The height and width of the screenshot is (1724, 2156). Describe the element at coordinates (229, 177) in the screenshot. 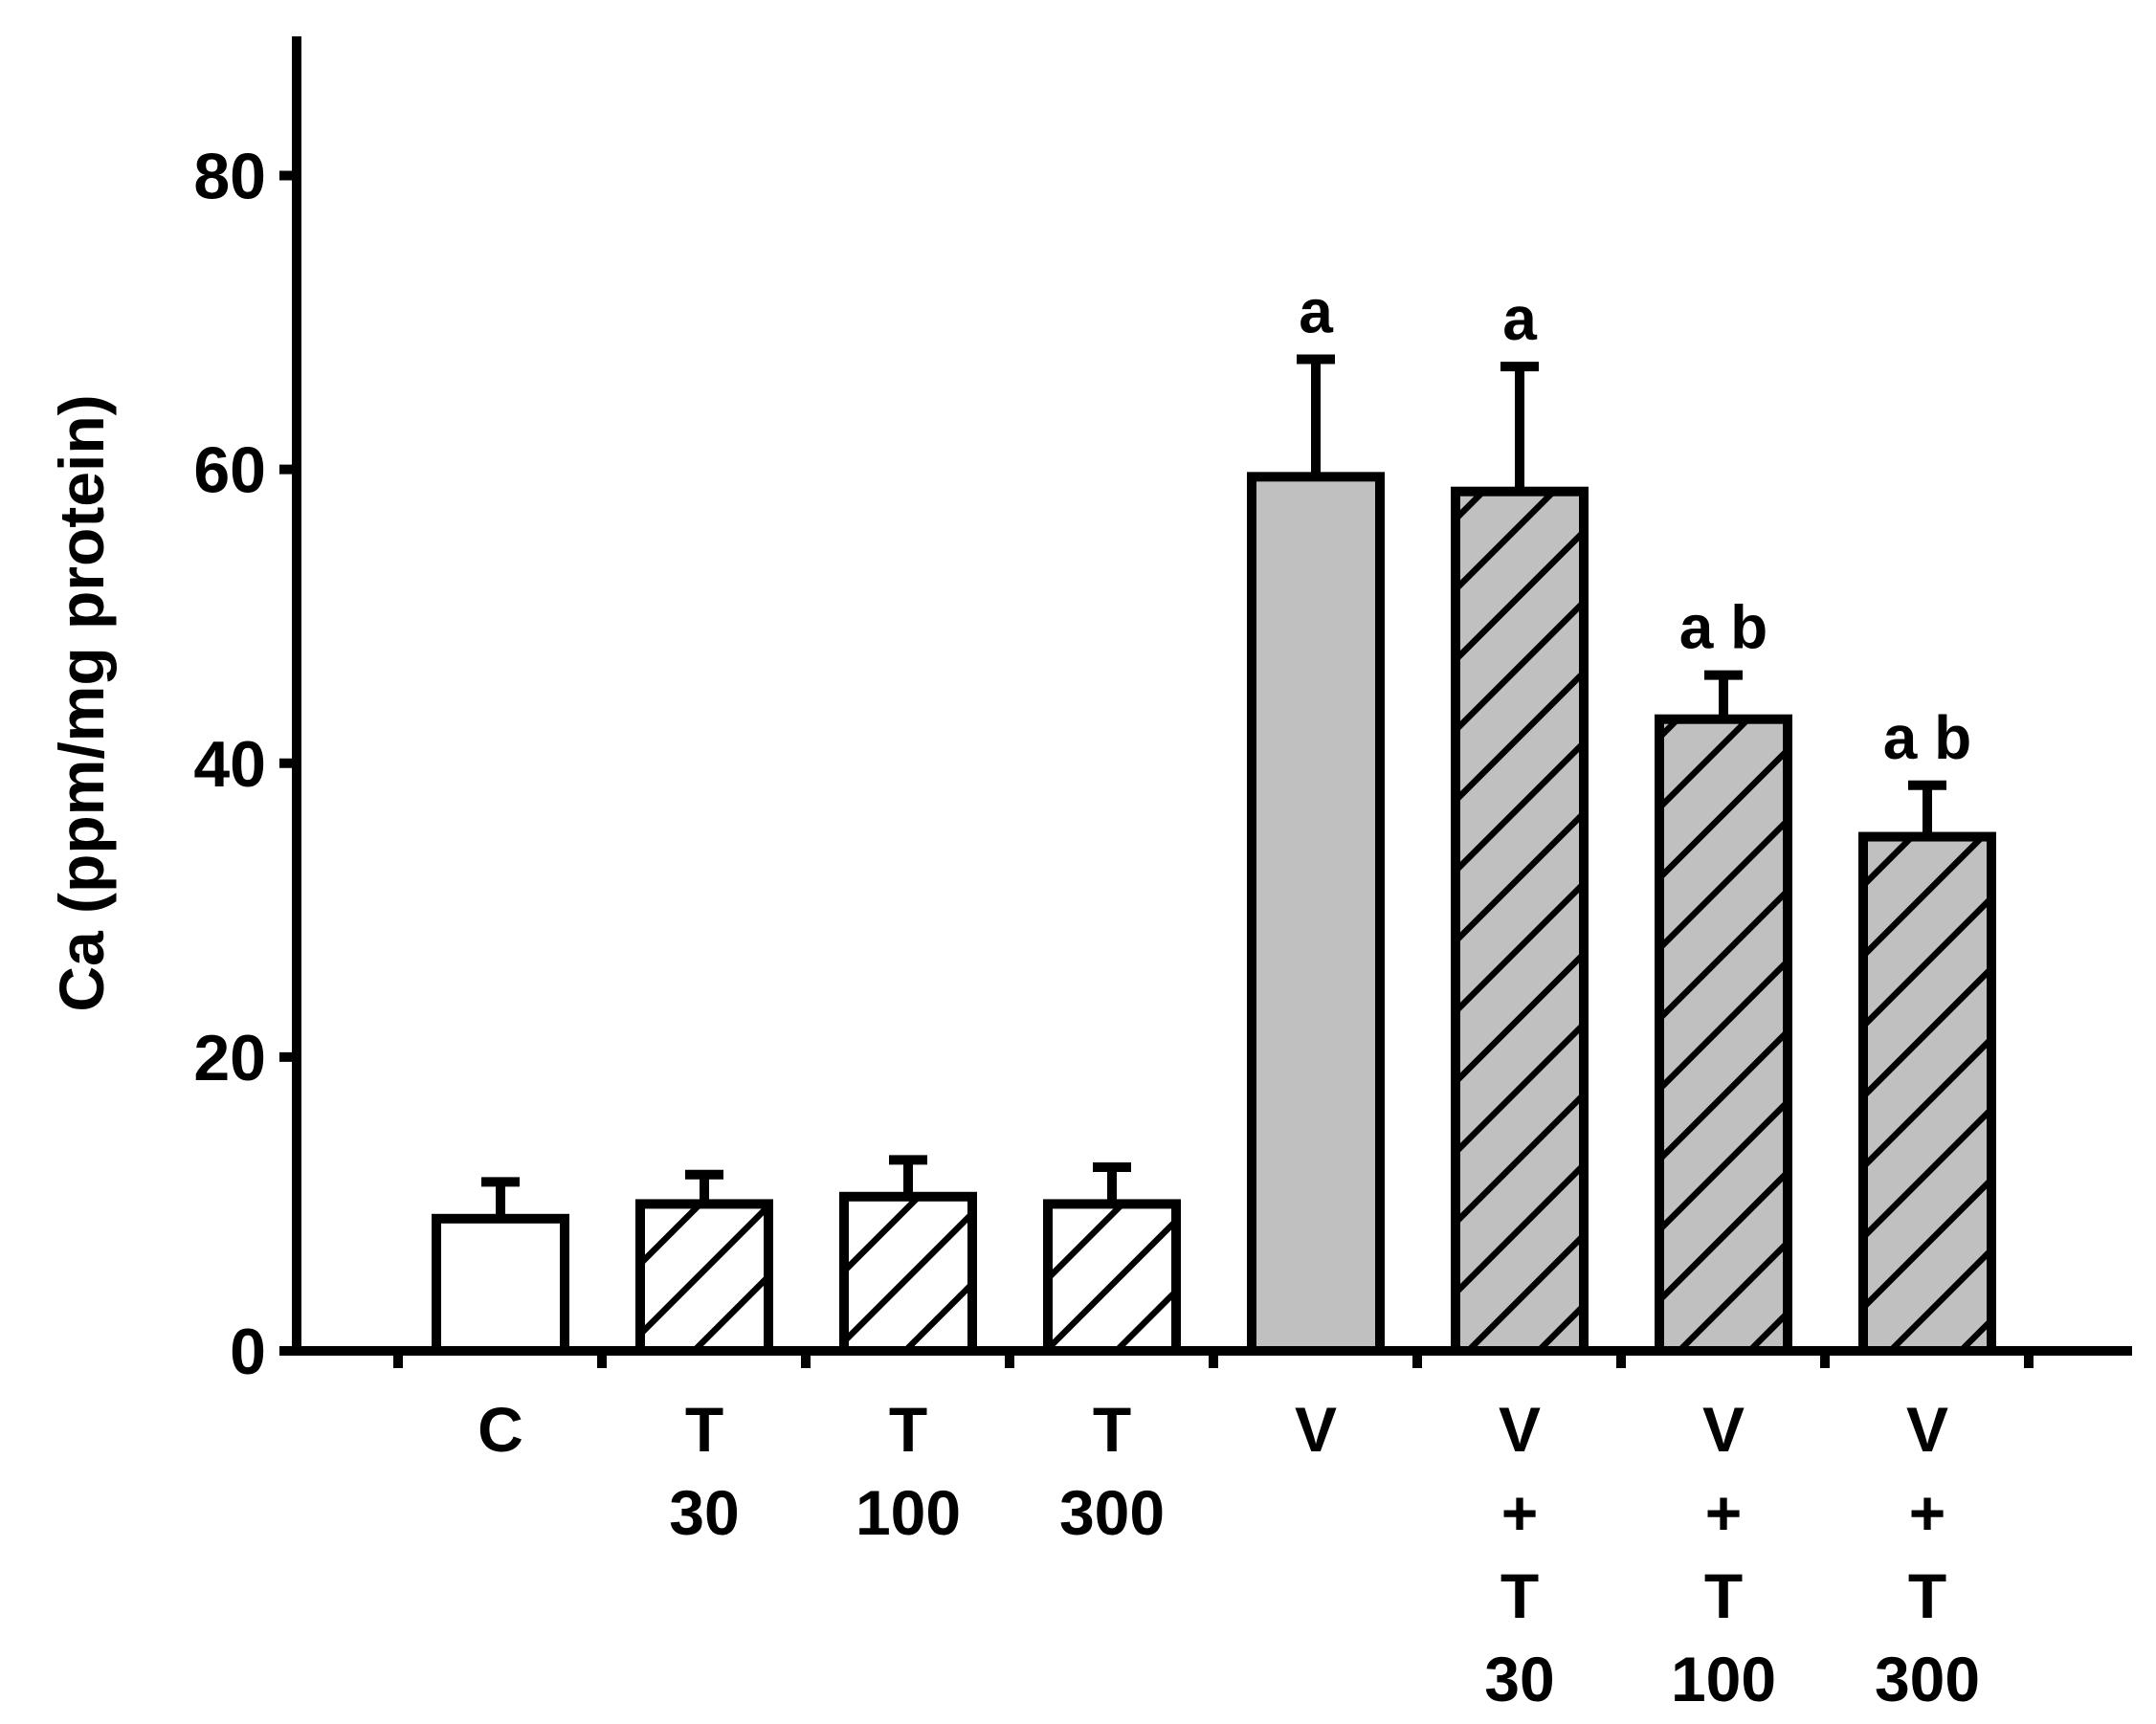

I see `y-tick-label: 80` at that location.